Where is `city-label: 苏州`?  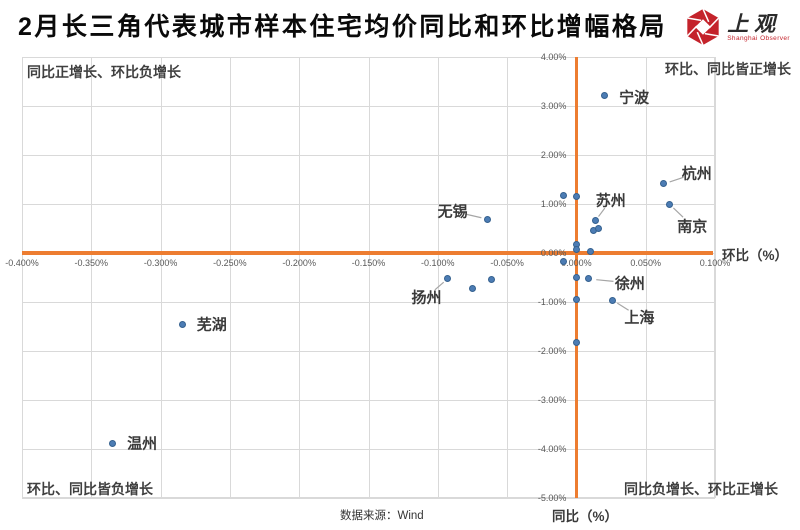
city-label: 苏州 is located at coordinates (610, 201).